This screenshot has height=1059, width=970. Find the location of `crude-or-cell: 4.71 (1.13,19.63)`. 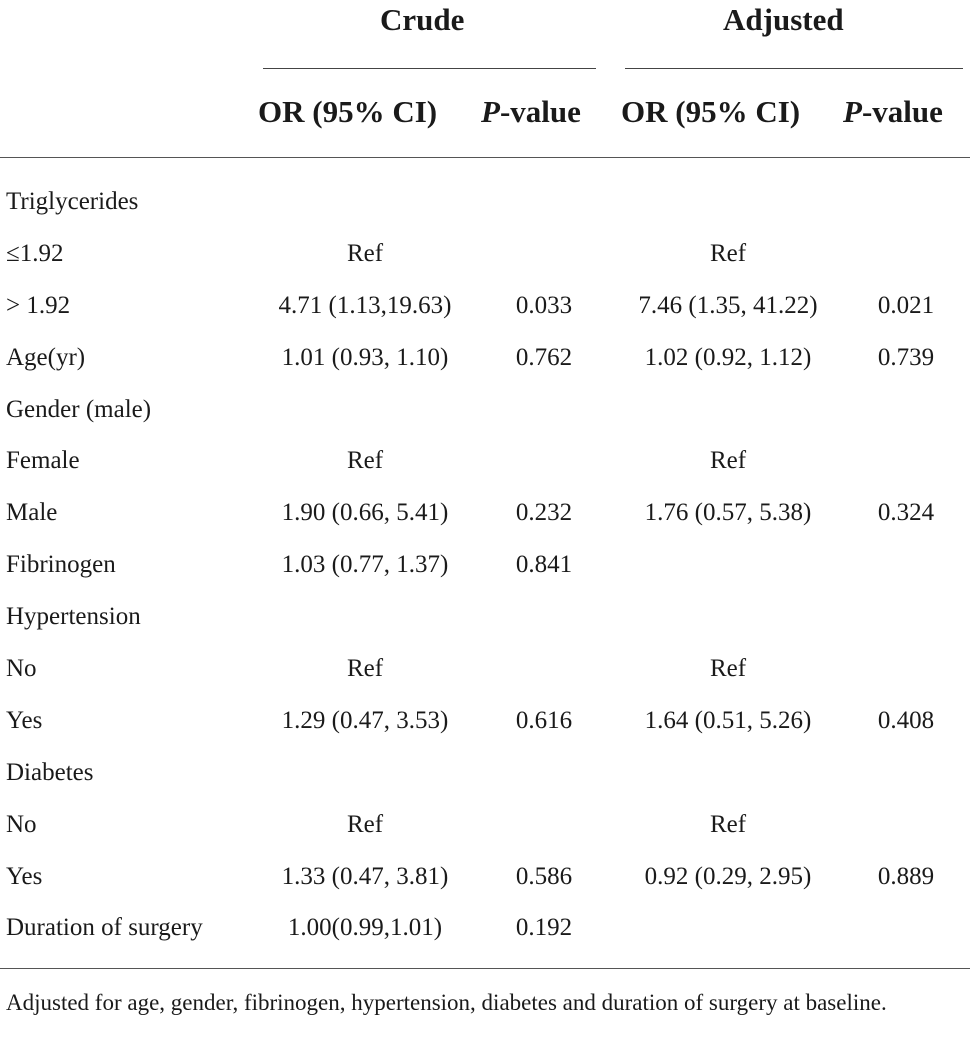

crude-or-cell: 4.71 (1.13,19.63) is located at coordinates (365, 305).